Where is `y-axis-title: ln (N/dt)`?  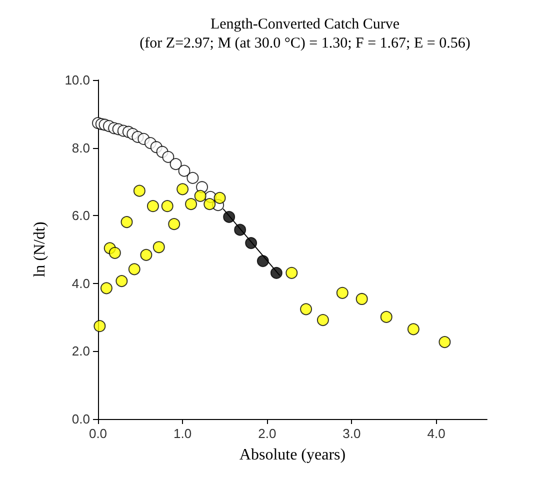 y-axis-title: ln (N/dt) is located at coordinates (40, 250).